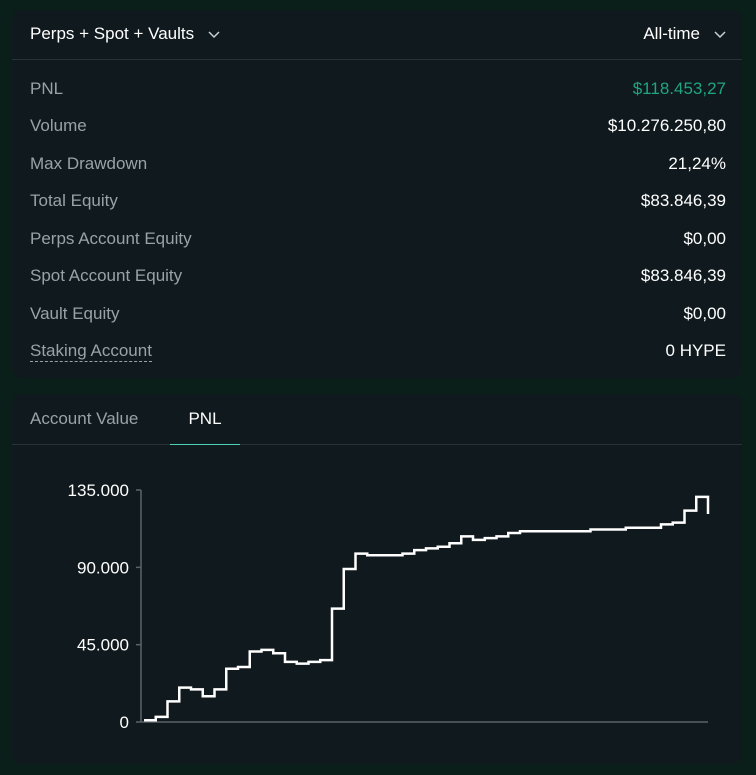  Describe the element at coordinates (377, 59) in the screenshot. I see `header-divider` at that location.